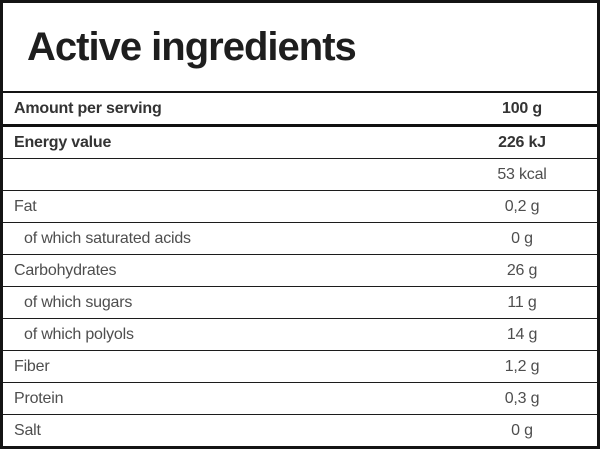 Image resolution: width=605 pixels, height=449 pixels. Describe the element at coordinates (300, 143) in the screenshot. I see `table-row-energy-value: Energy value 226 kJ` at that location.